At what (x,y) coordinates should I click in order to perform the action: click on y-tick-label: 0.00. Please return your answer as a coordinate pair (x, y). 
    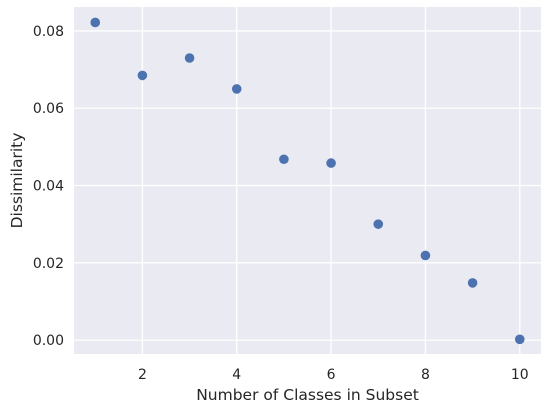
    Looking at the image, I should click on (48, 341).